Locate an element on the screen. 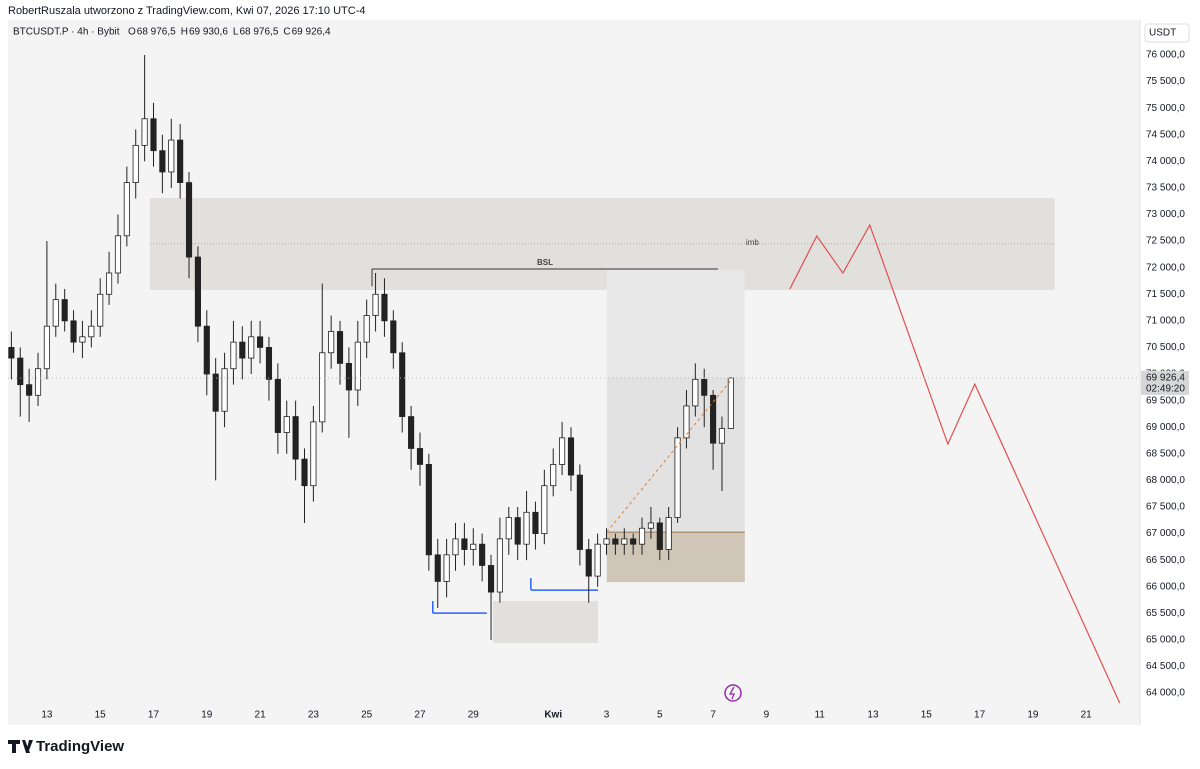  ohlc-value: 69 930,6 is located at coordinates (208, 32).